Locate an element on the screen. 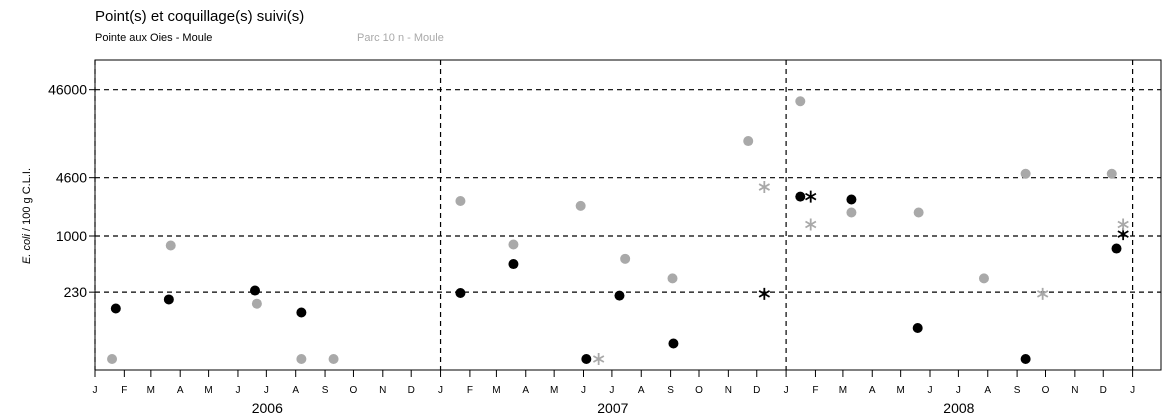  y-tick-label: 1000 is located at coordinates (71, 236).